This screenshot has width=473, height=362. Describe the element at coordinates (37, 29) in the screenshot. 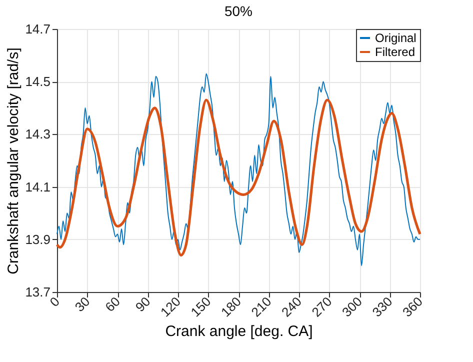

I see `y-tick-label: 14.7` at that location.